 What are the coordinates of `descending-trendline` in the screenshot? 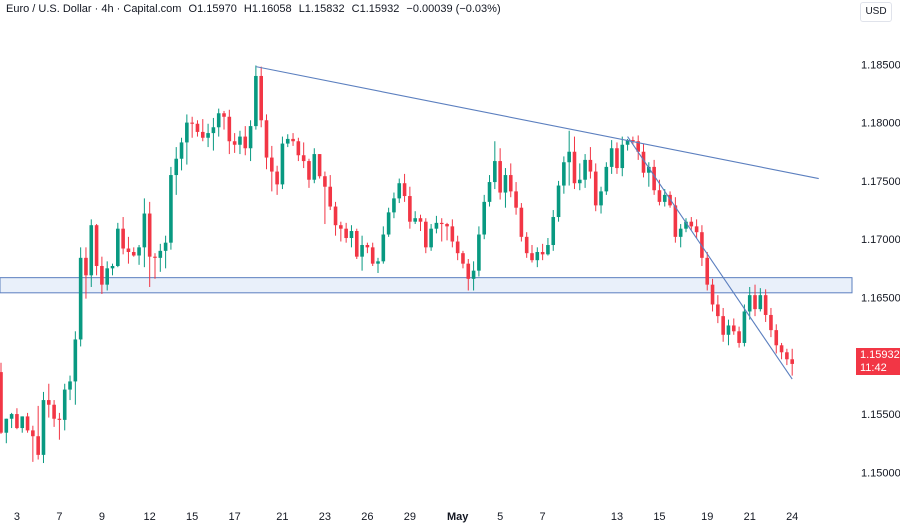 It's located at (537, 123).